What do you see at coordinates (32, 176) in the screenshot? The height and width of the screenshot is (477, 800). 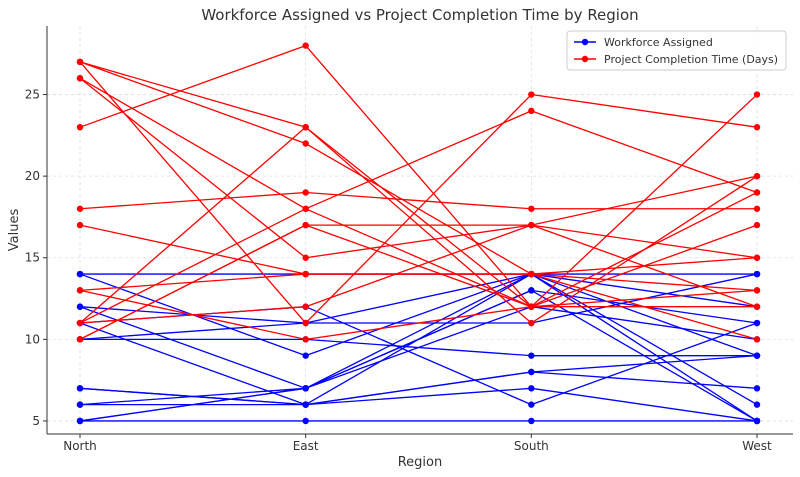 I see `y-tick-label: 20` at bounding box center [32, 176].